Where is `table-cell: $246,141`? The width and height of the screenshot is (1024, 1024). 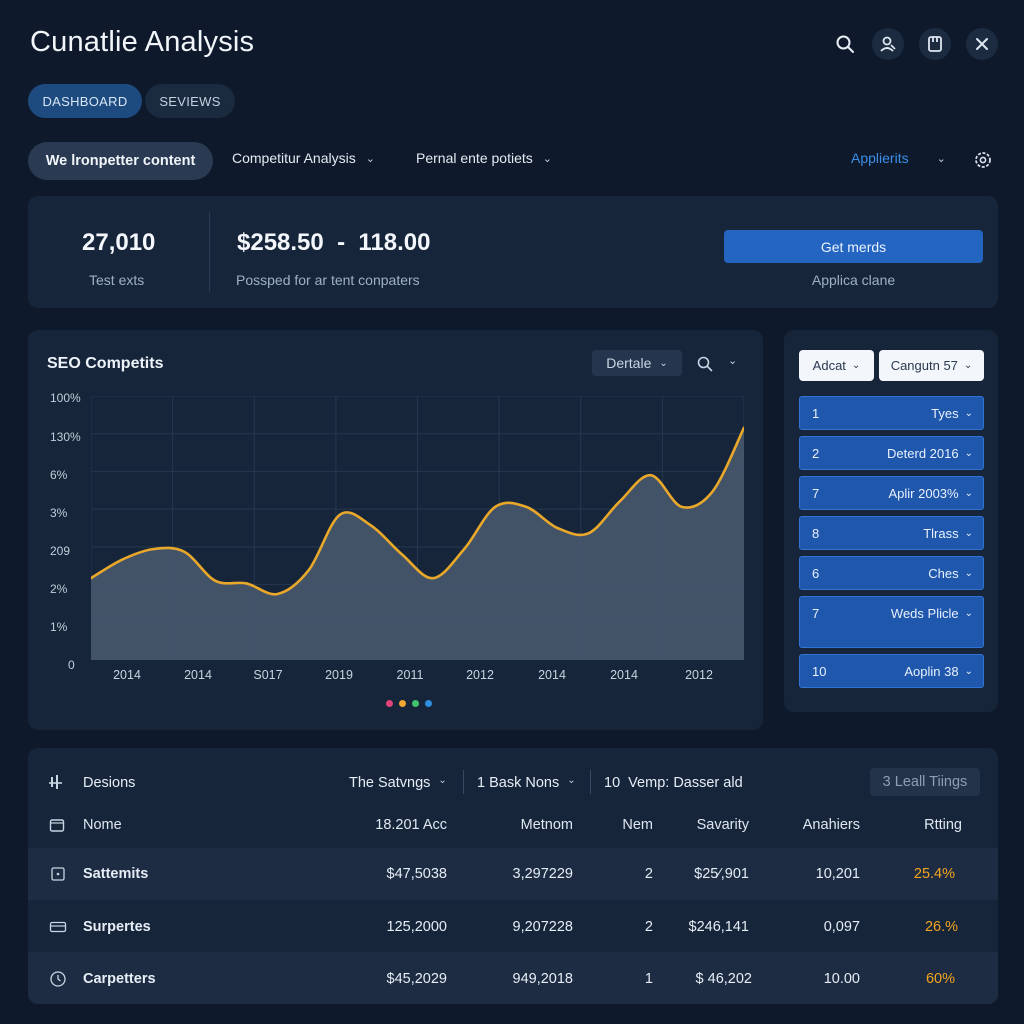
table-cell: $246,141 is located at coordinates (718, 927).